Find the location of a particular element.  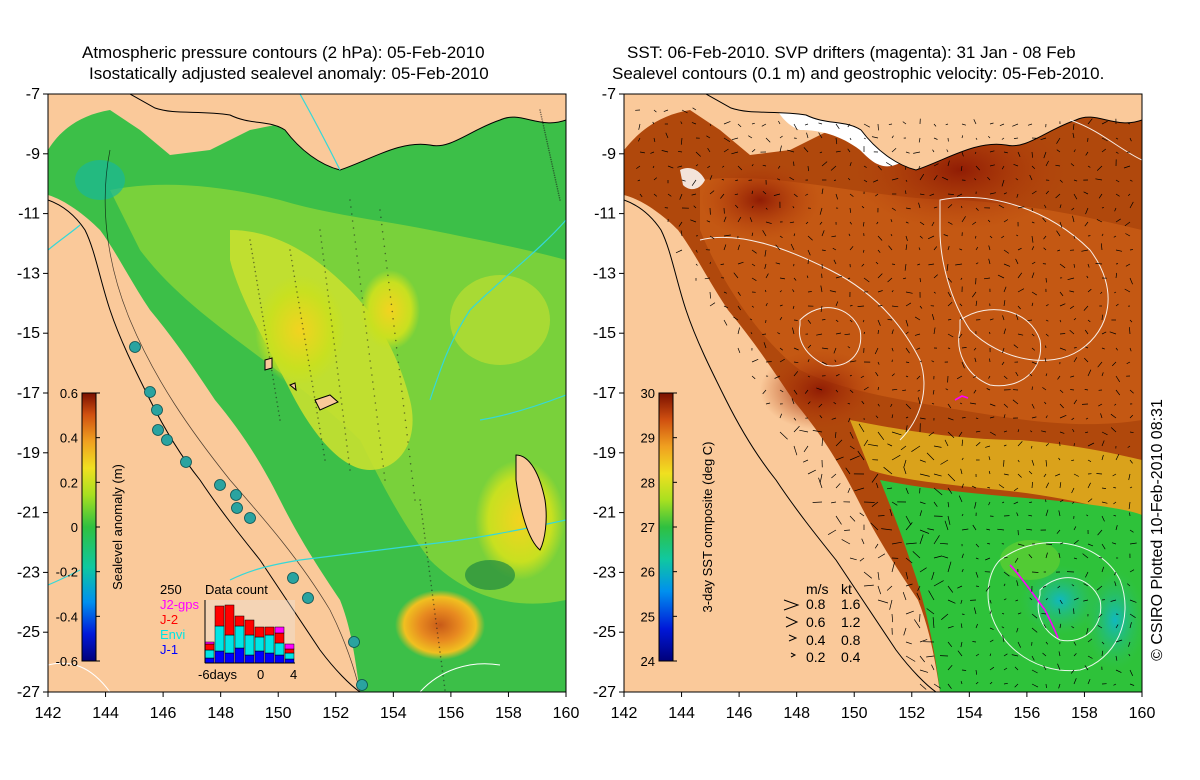

right-y-tick-label: -19 is located at coordinates (604, 453).